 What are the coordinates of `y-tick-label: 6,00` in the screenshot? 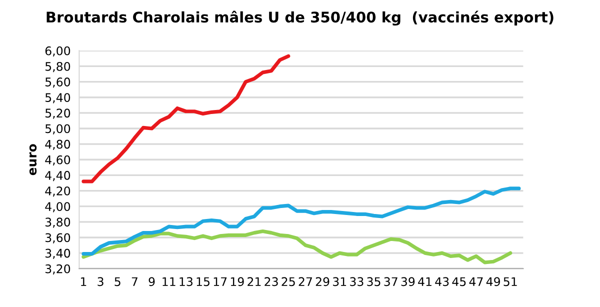 It's located at (57, 51).